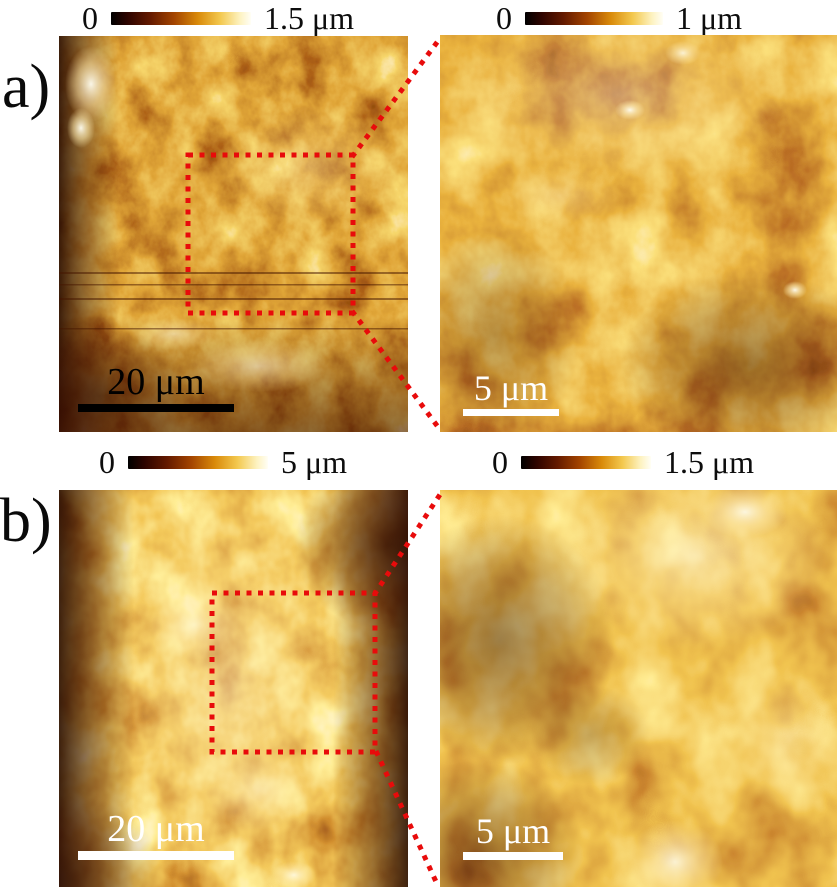 This screenshot has height=887, width=837. What do you see at coordinates (156, 408) in the screenshot?
I see `scalebar-a-left-line` at bounding box center [156, 408].